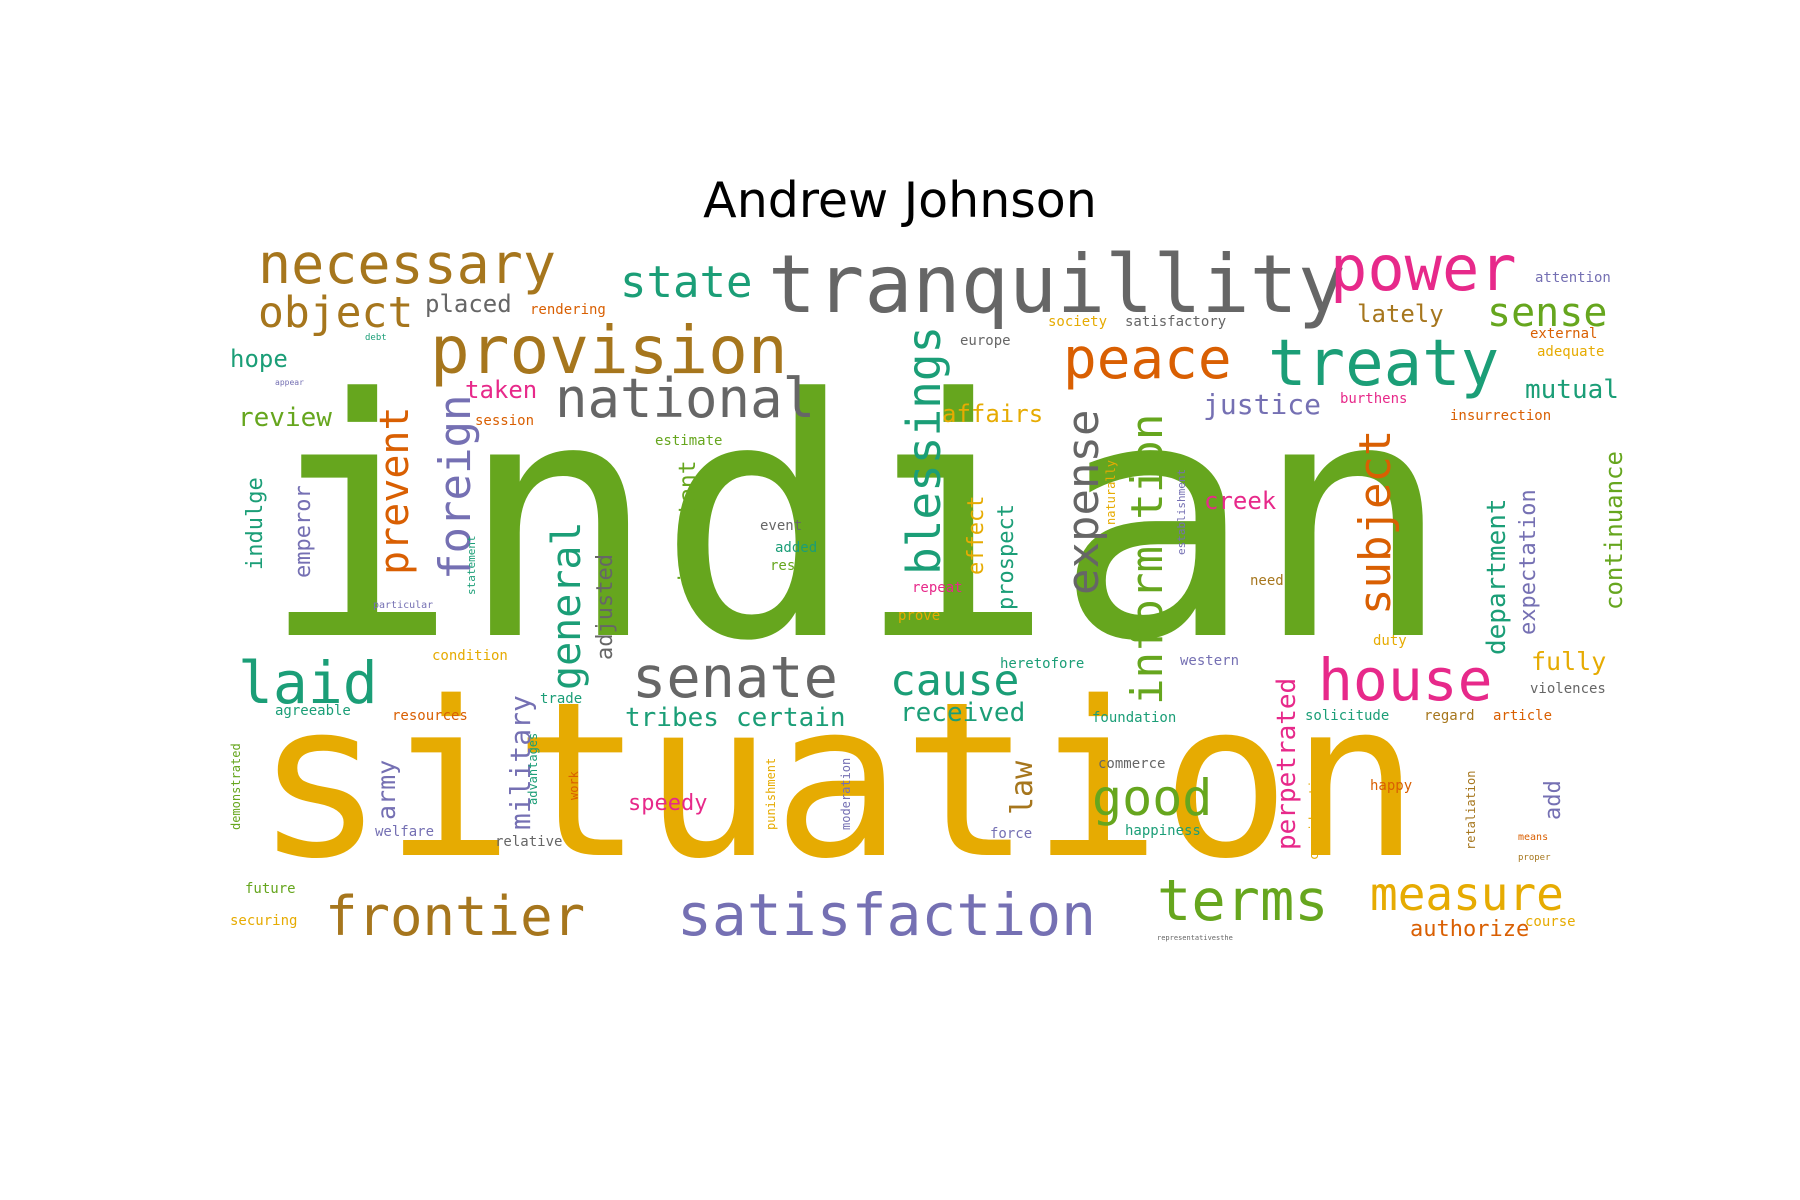  What do you see at coordinates (735, 678) in the screenshot?
I see `word-senate: senate` at bounding box center [735, 678].